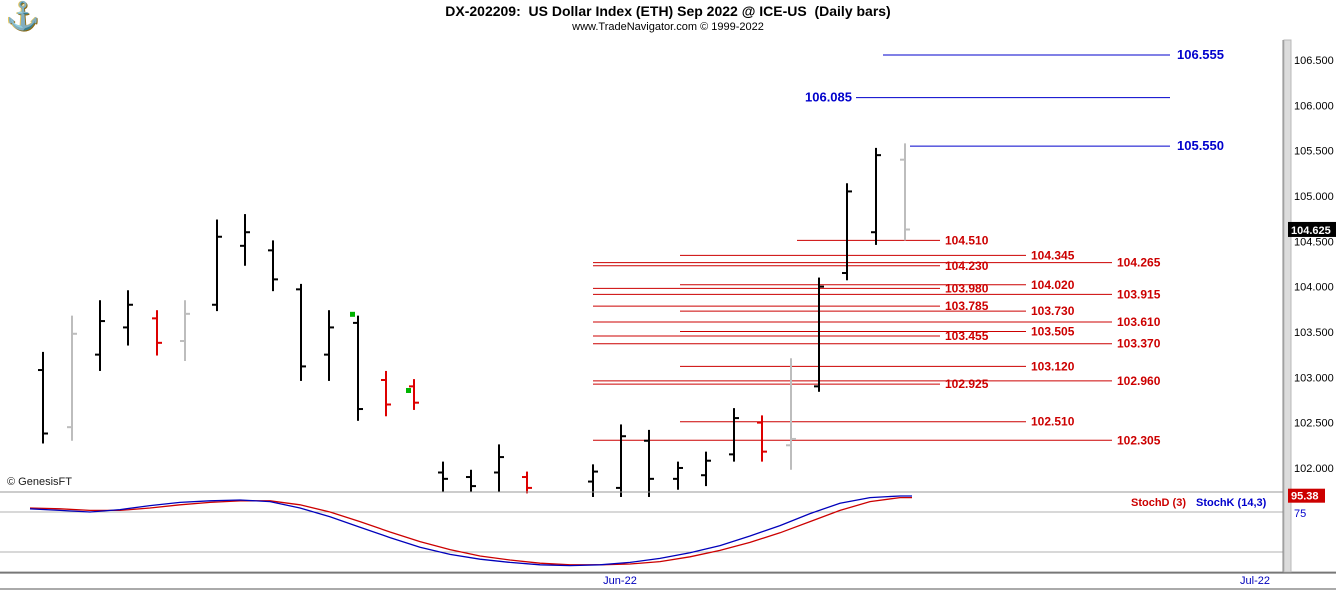  What do you see at coordinates (1314, 288) in the screenshot?
I see `price-axis-tick: 104.000` at bounding box center [1314, 288].